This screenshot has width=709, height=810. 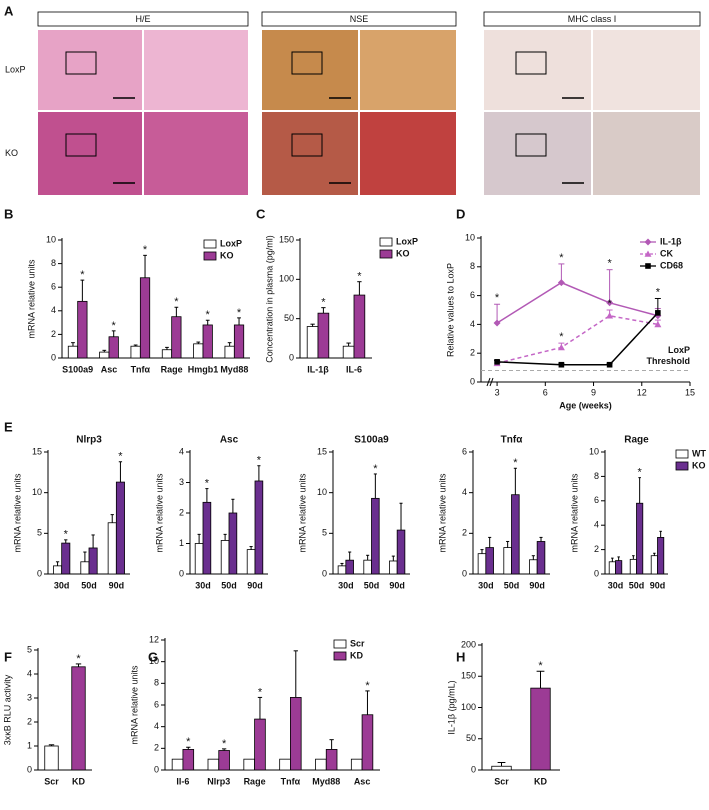 What do you see at coordinates (356, 655) in the screenshot?
I see `legend-label: KD` at bounding box center [356, 655].